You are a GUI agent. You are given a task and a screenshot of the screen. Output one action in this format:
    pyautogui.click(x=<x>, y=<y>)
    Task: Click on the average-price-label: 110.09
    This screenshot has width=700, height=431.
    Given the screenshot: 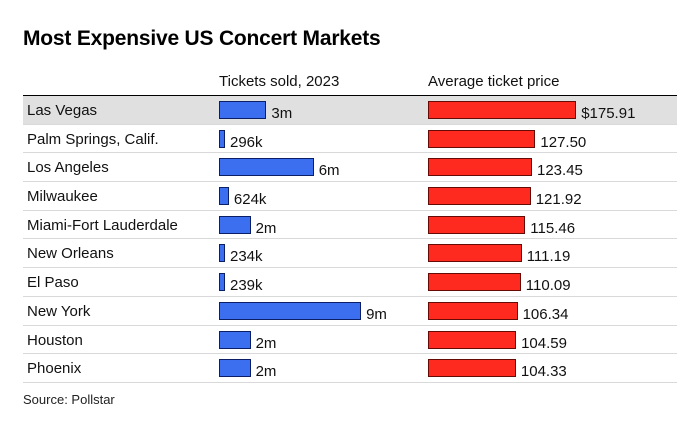 What is the action you would take?
    pyautogui.click(x=548, y=286)
    